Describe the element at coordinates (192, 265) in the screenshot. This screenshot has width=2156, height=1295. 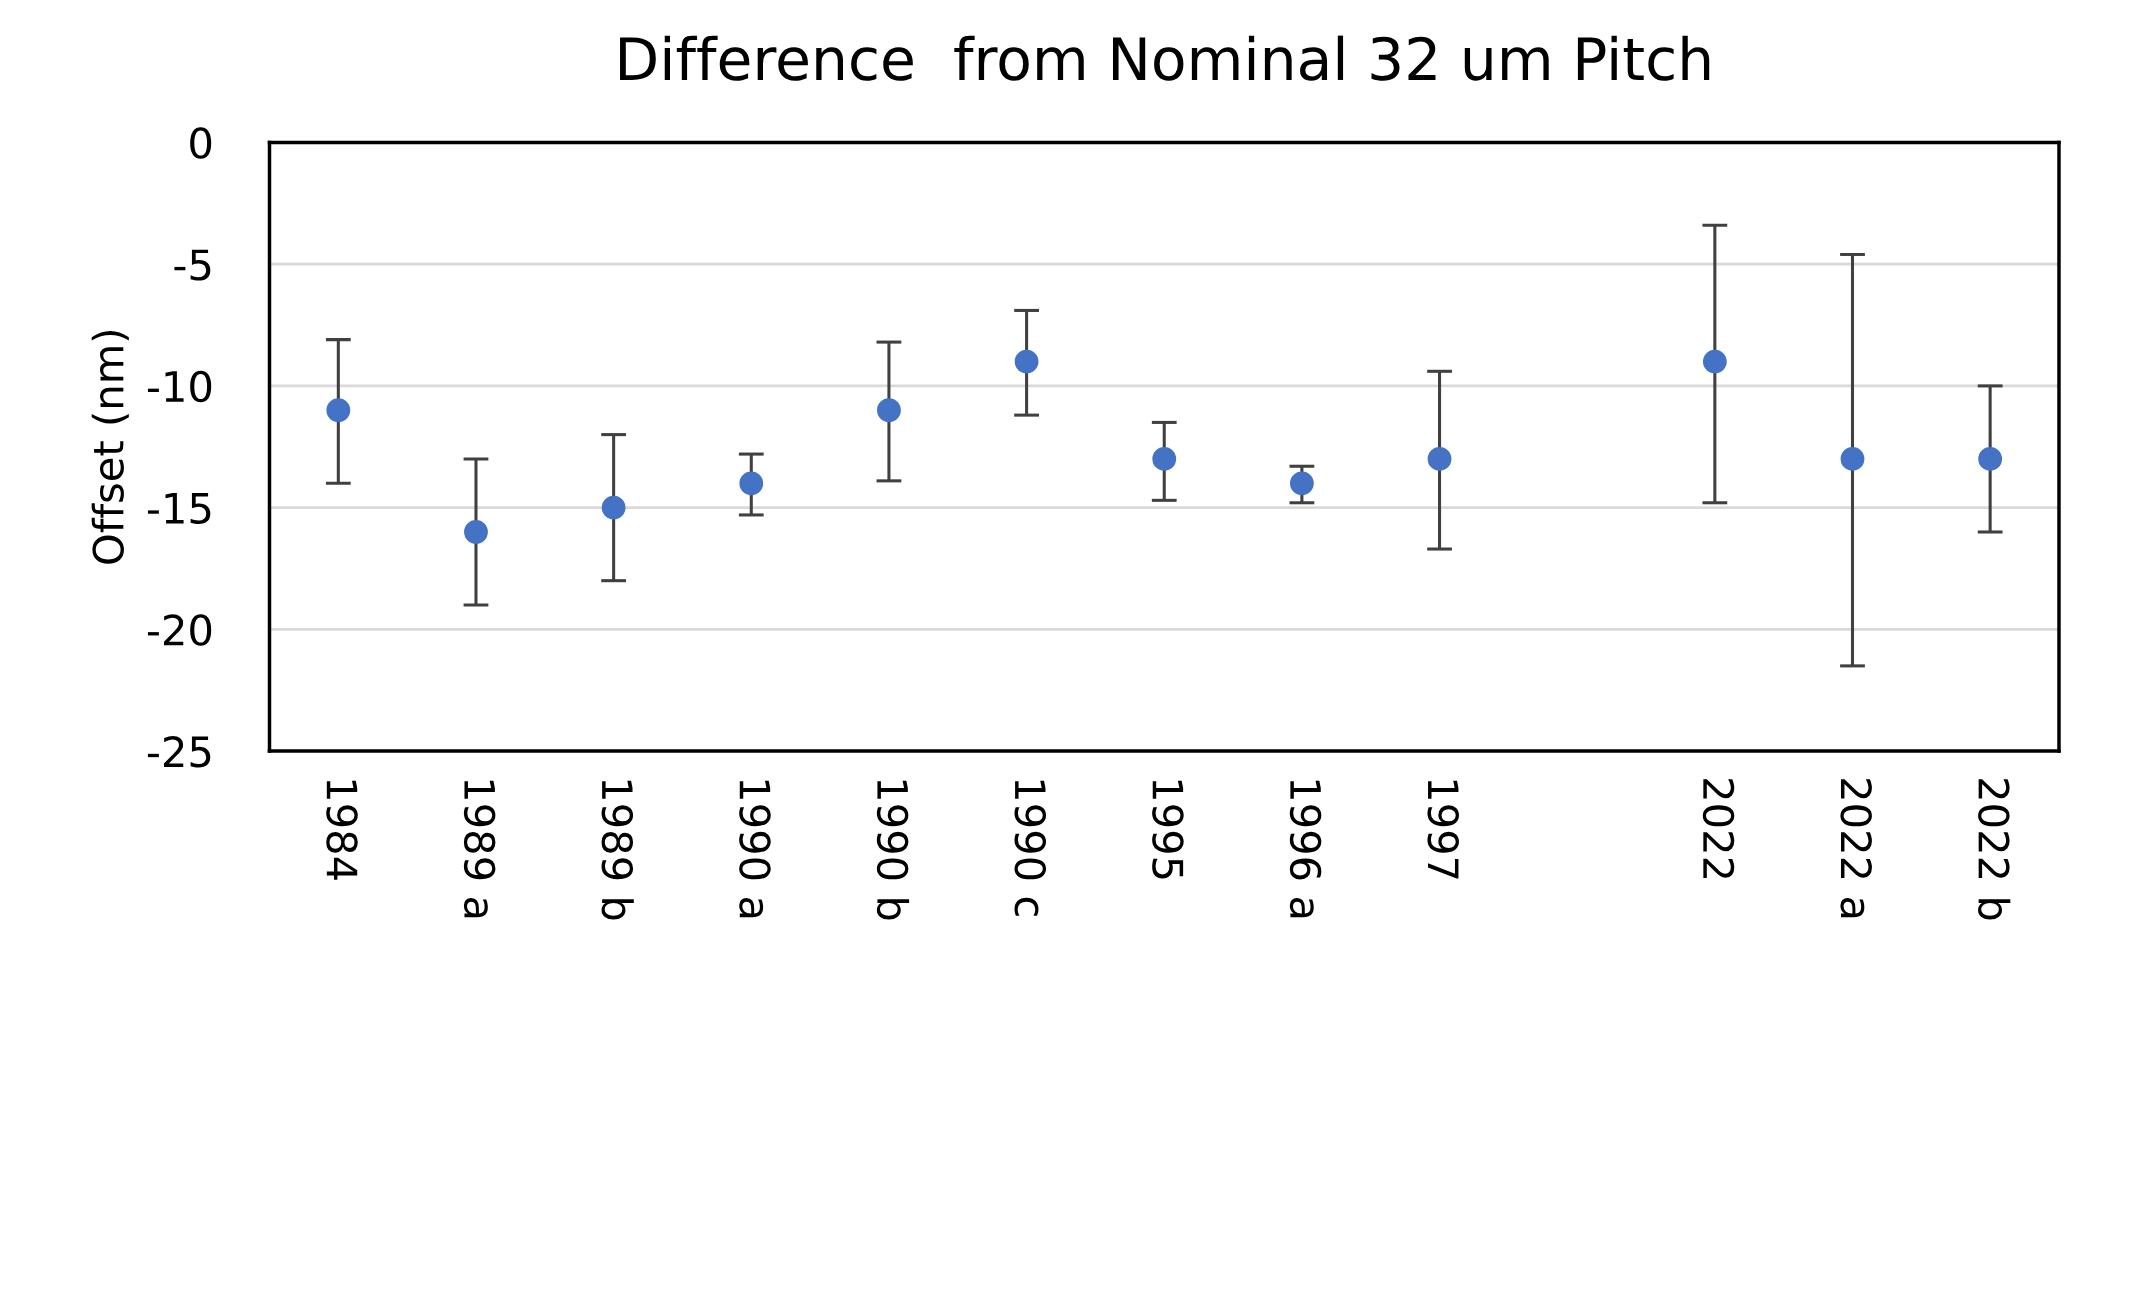
I see `y-tick-label: -5` at that location.